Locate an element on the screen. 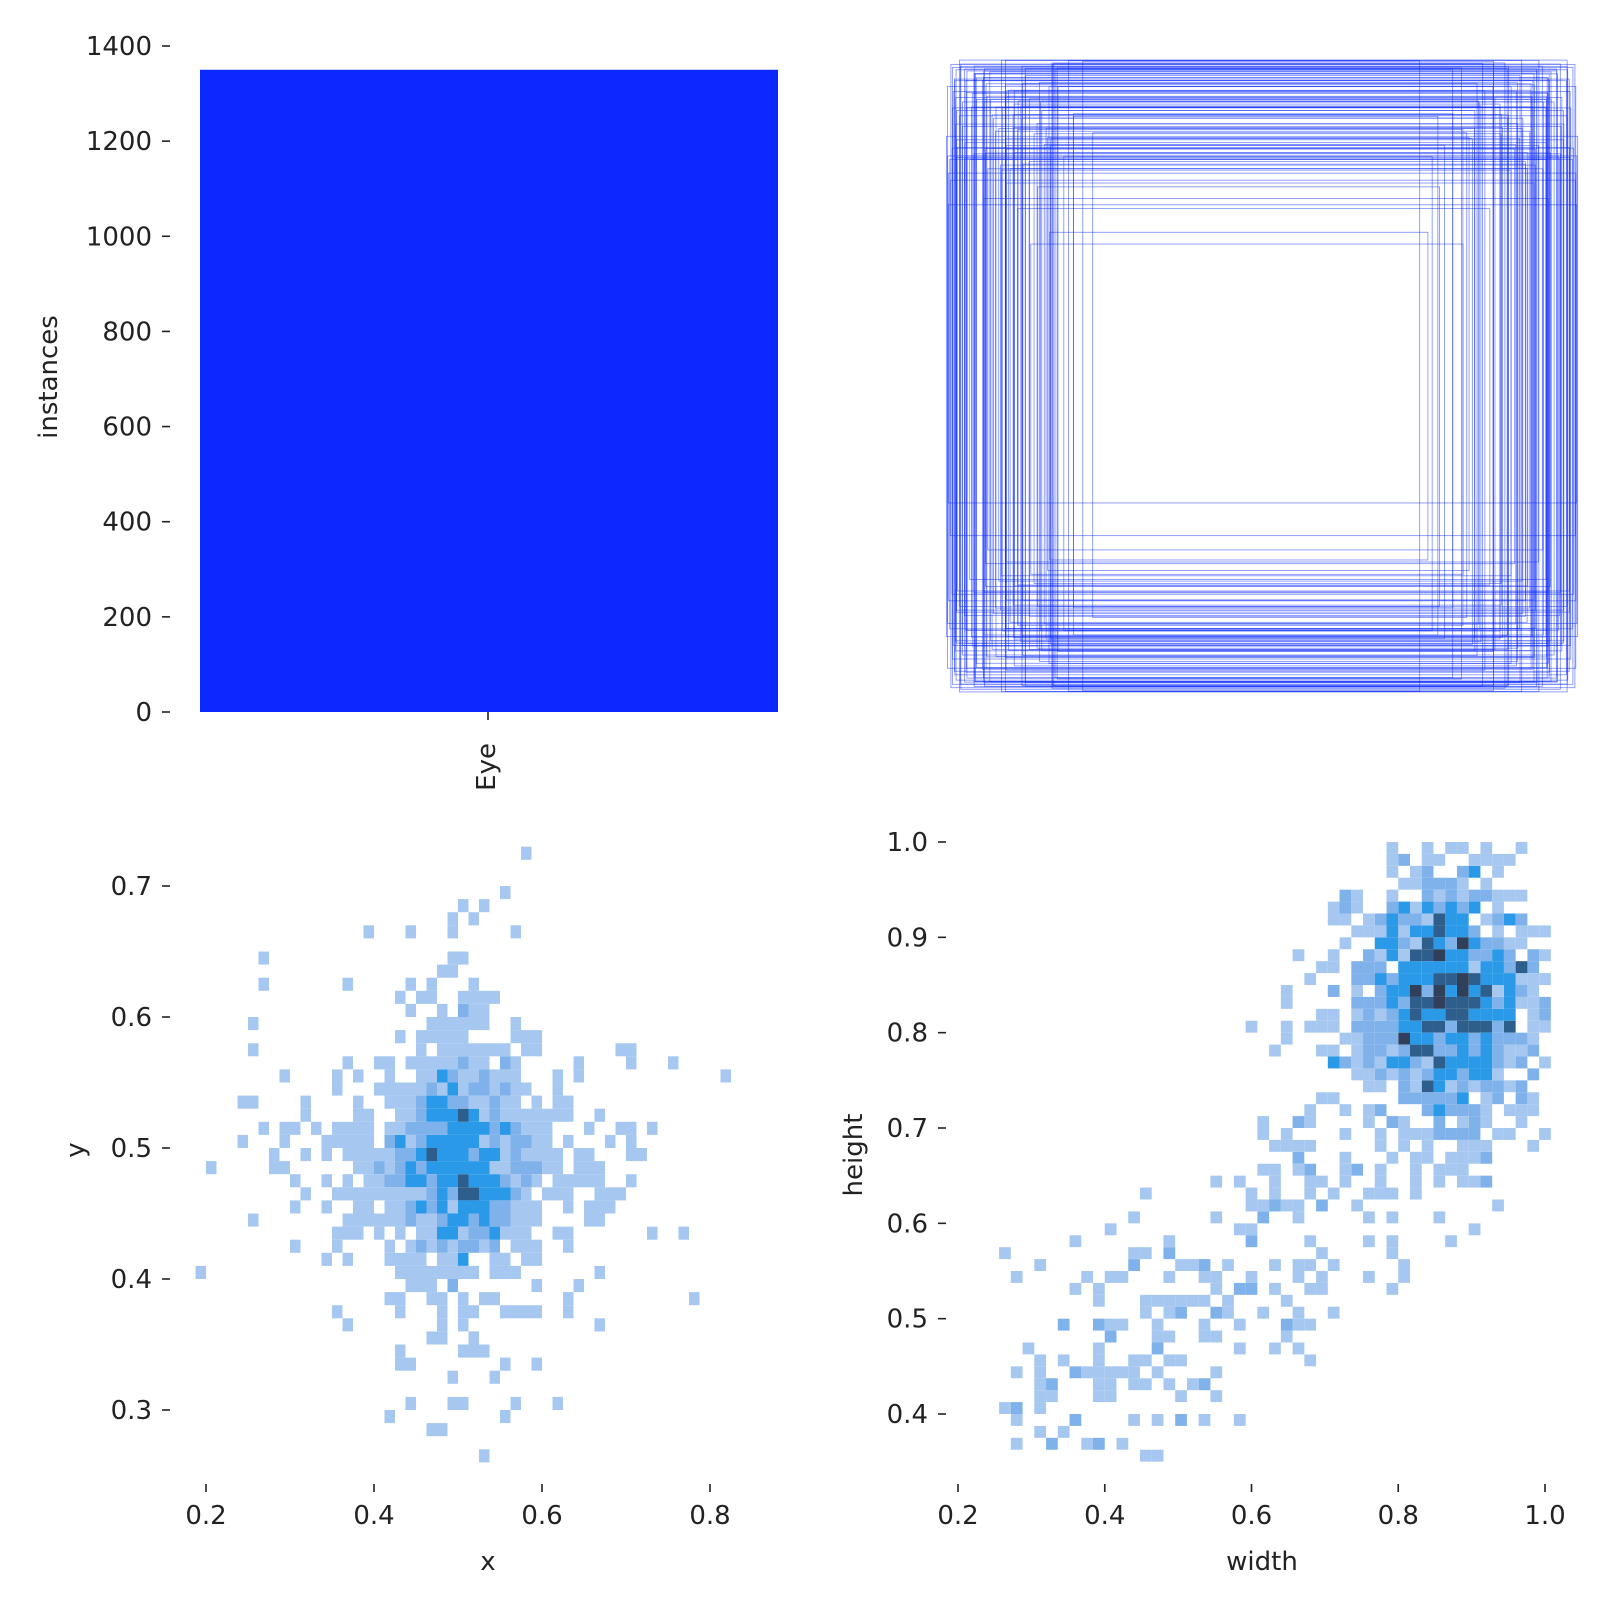 This screenshot has width=1600, height=1600. bar-y-ticks: 0 200 400 600 800 1000 1200 1400 is located at coordinates (128, 380).